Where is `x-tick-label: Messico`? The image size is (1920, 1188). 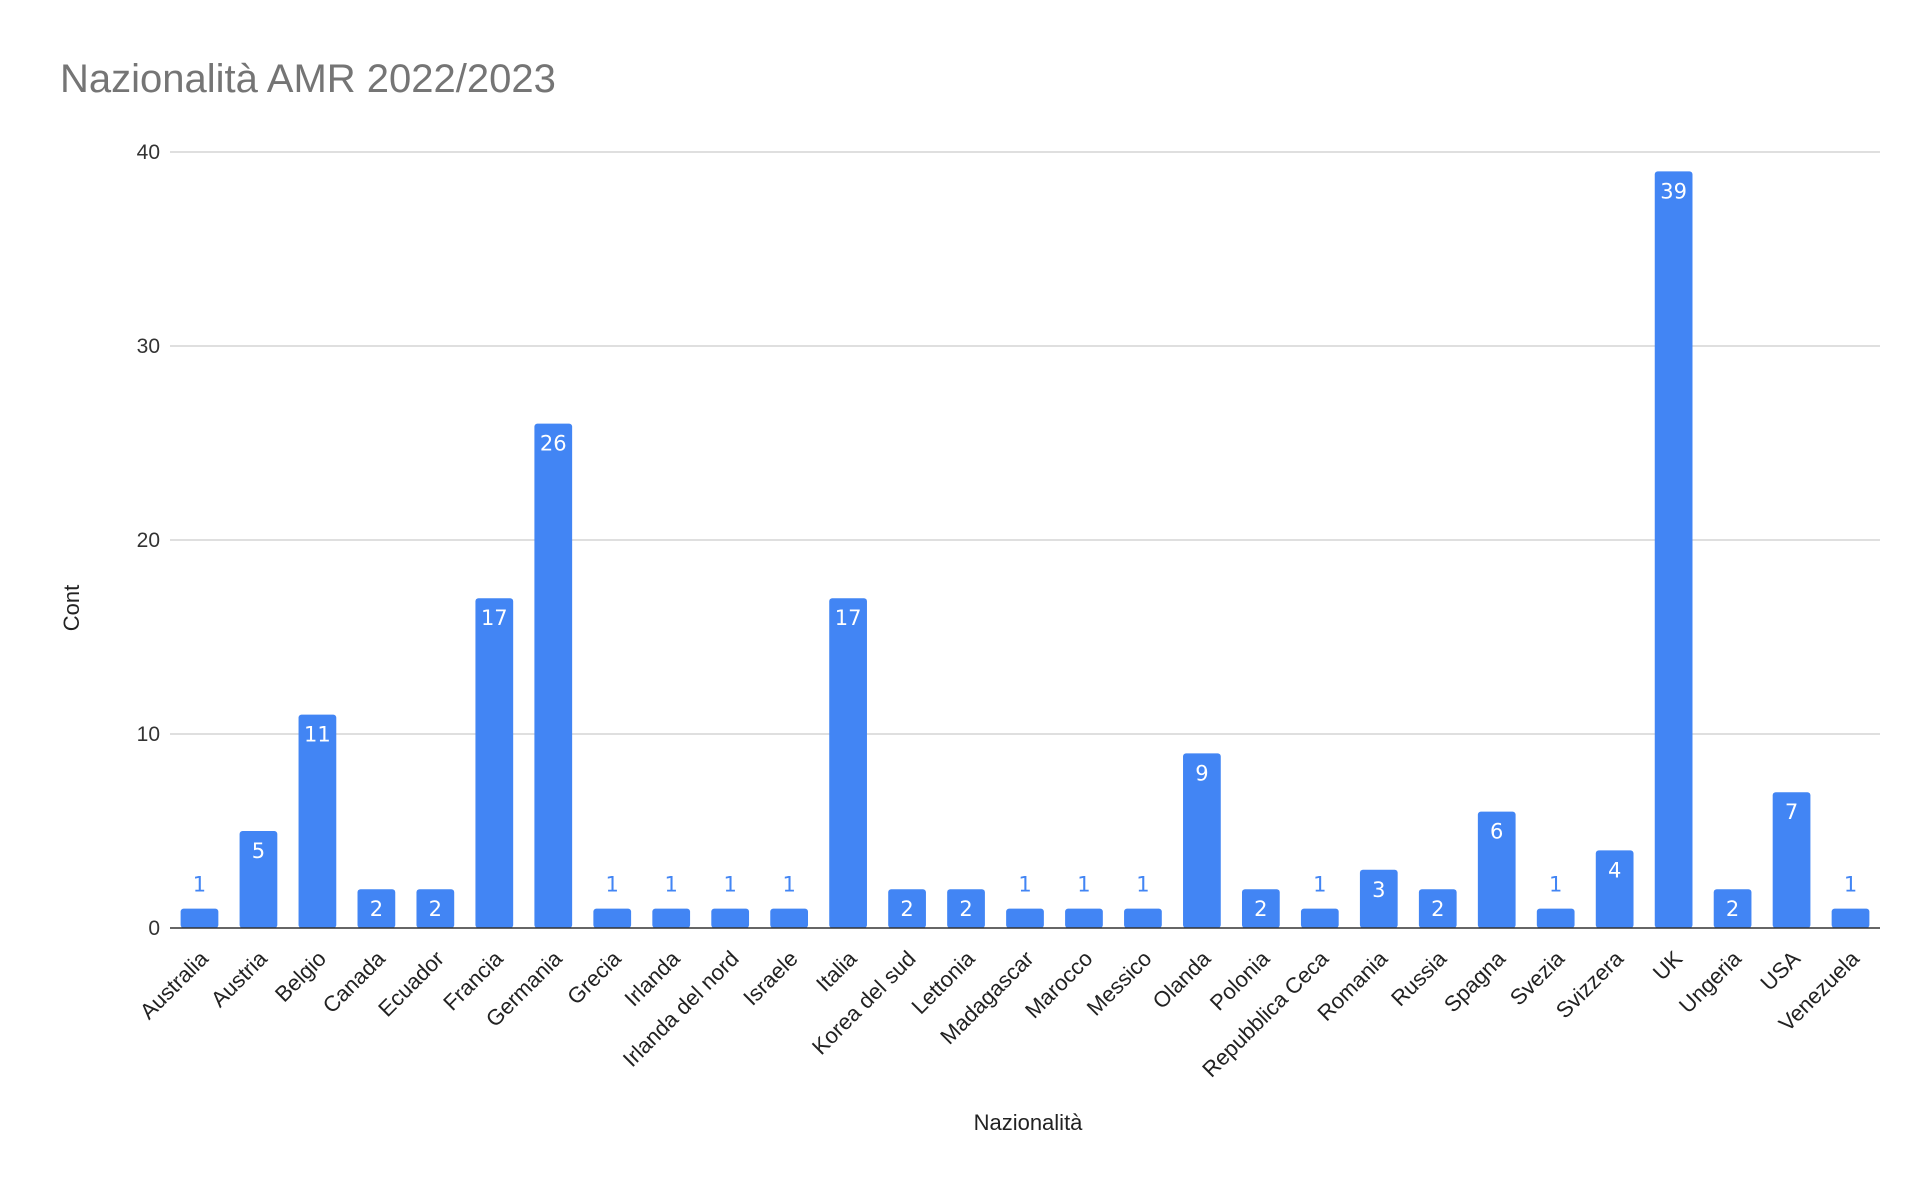
x-tick-label: Messico is located at coordinates (1119, 983).